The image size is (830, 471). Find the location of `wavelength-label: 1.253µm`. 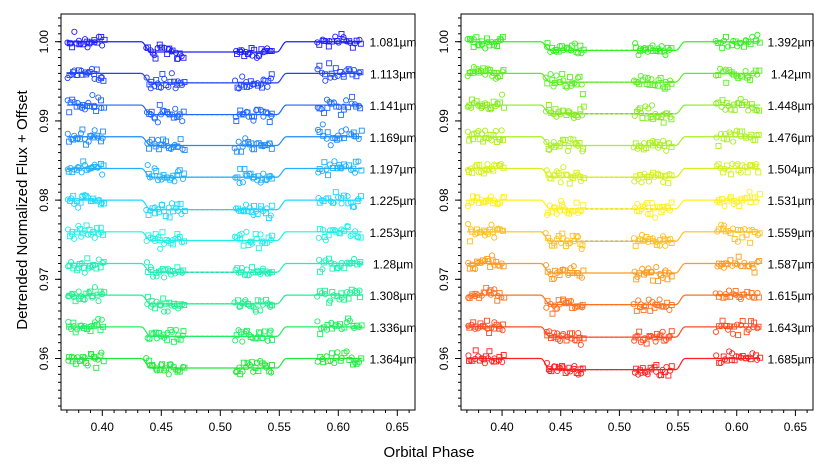

wavelength-label: 1.253µm is located at coordinates (393, 233).